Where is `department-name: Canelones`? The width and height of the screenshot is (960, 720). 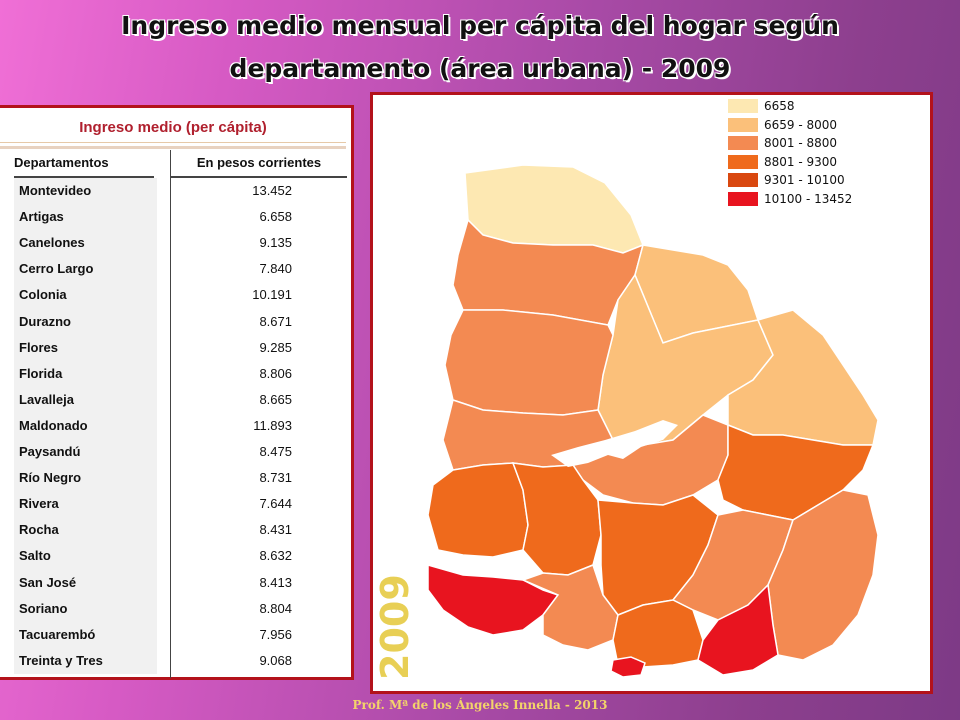 department-name: Canelones is located at coordinates (52, 243).